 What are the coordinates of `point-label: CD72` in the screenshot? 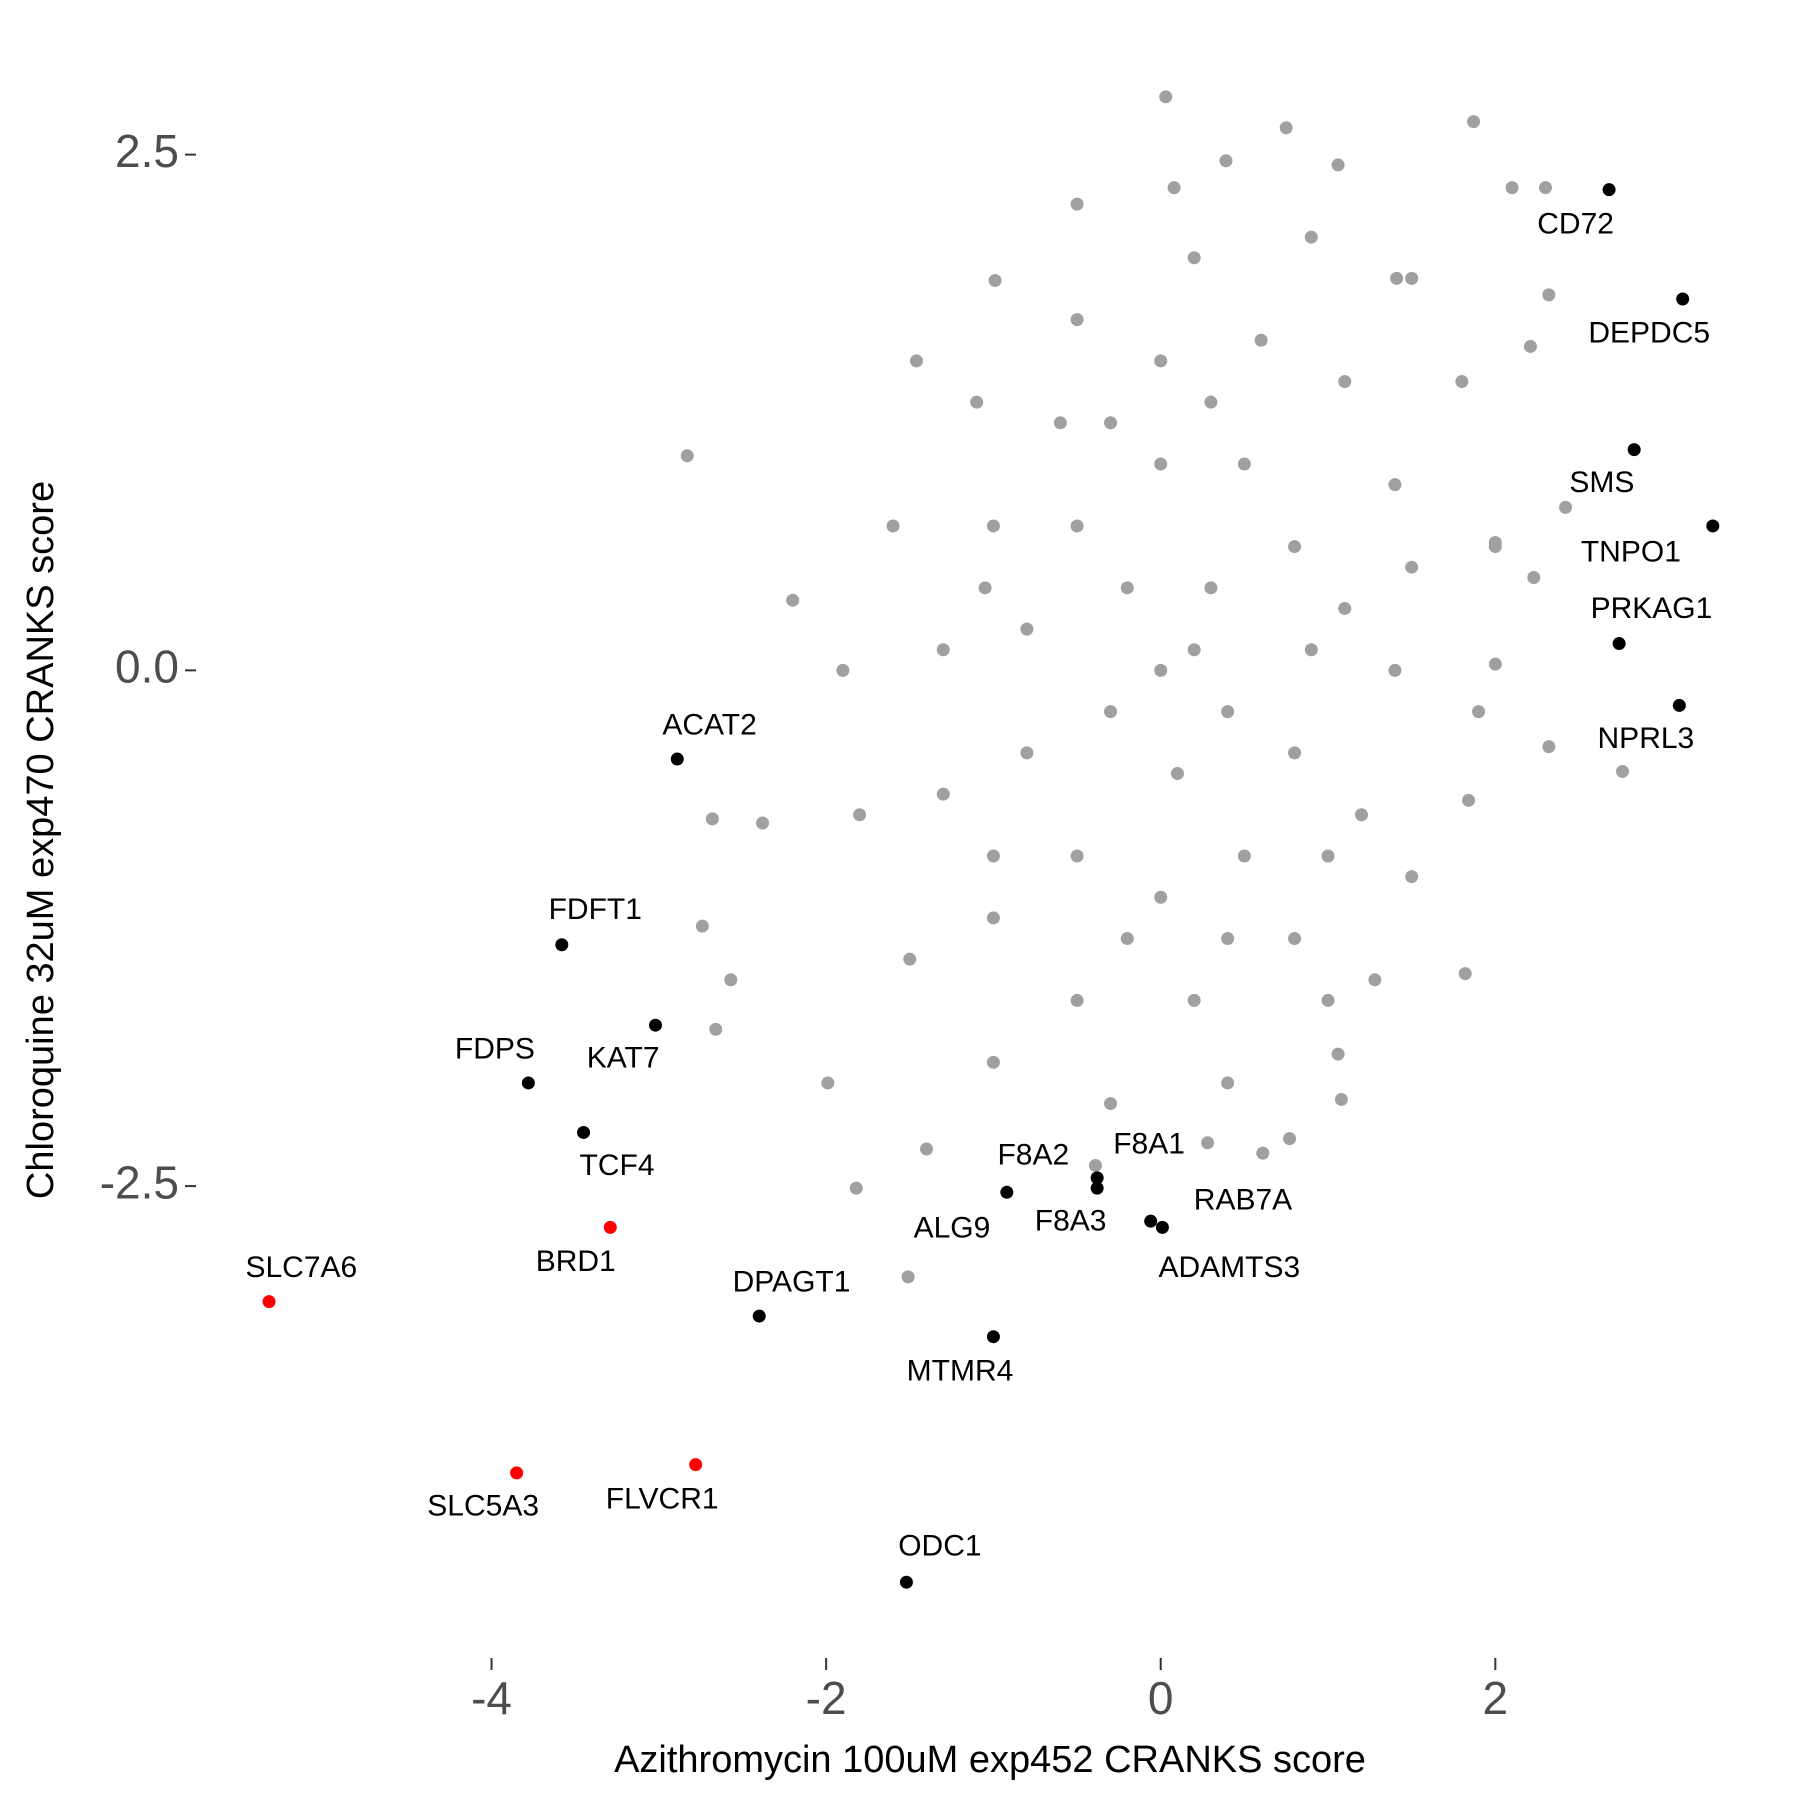 It's located at (1575, 223).